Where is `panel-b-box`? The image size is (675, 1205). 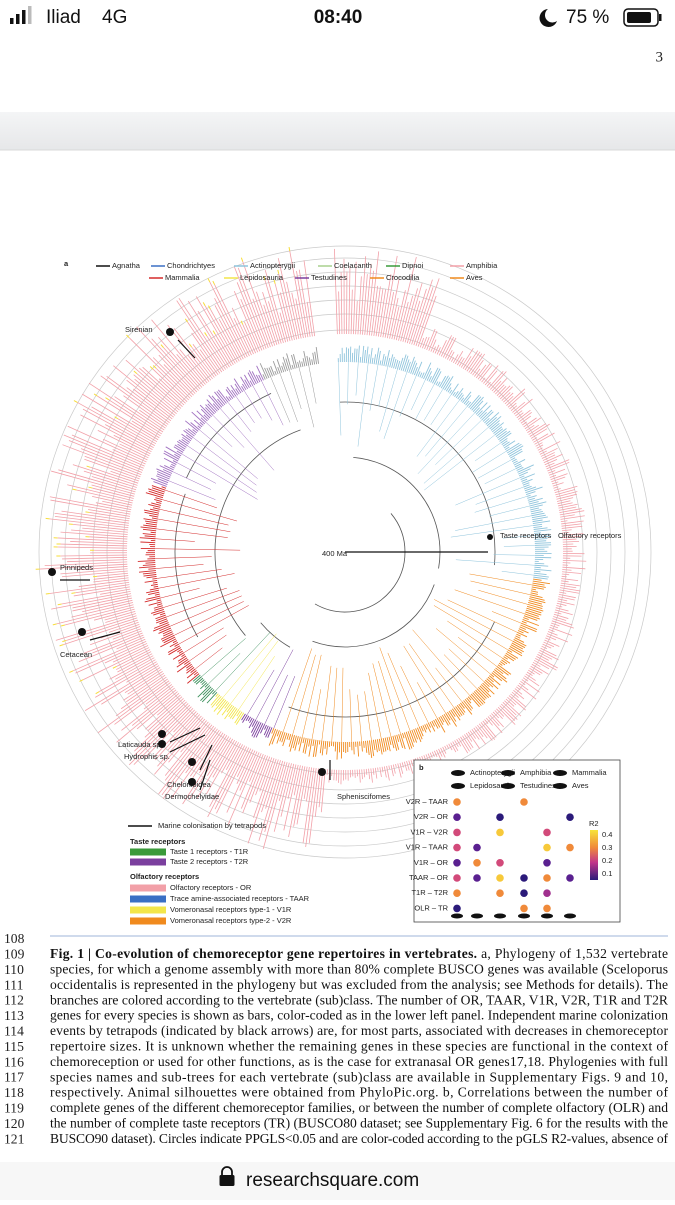
panel-b-box is located at coordinates (517, 841).